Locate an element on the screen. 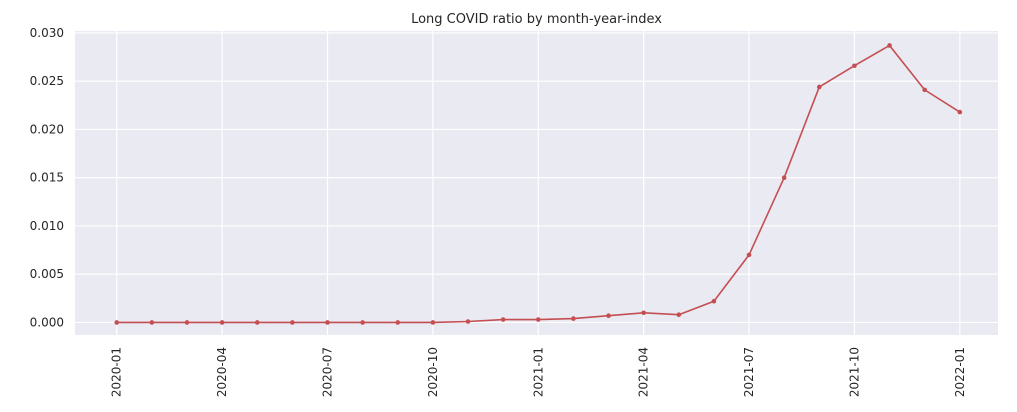 The width and height of the screenshot is (1017, 412). y-tick-label: 0.030 is located at coordinates (47, 33).